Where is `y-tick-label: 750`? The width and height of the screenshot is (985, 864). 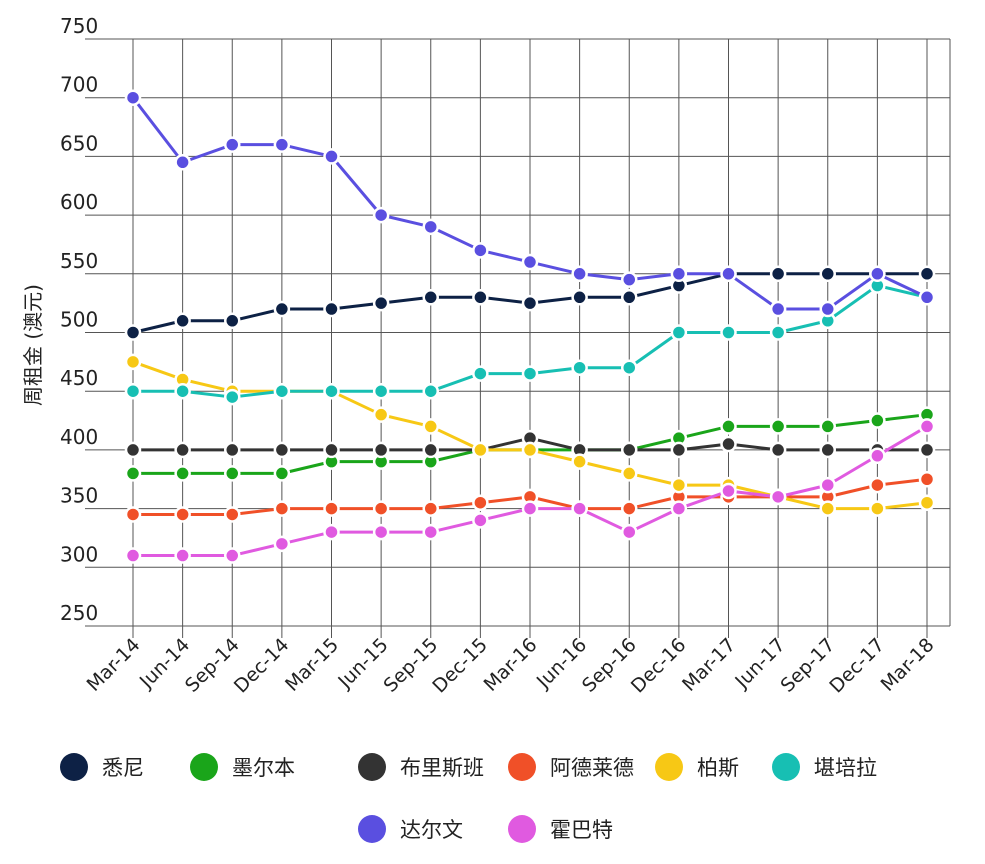 y-tick-label: 750 is located at coordinates (79, 26).